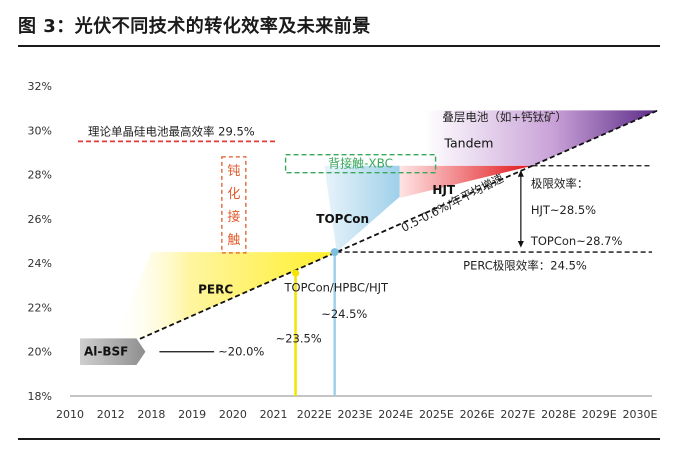 The height and width of the screenshot is (450, 678). What do you see at coordinates (558, 414) in the screenshot?
I see `x-tick-label: 2028E` at bounding box center [558, 414].